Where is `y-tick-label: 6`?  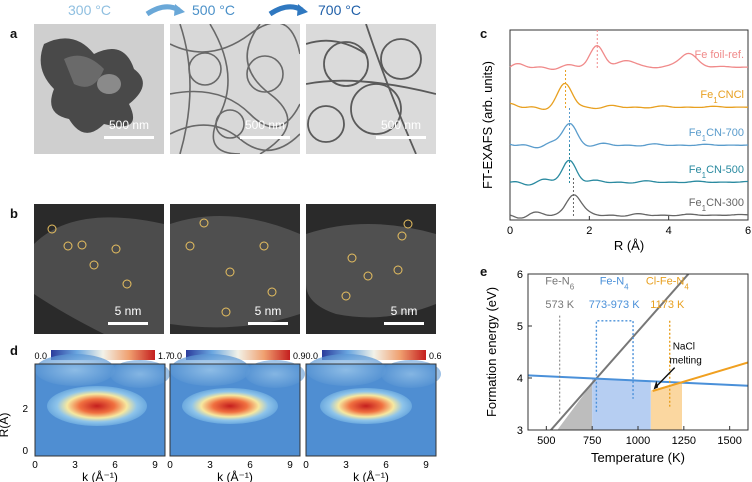 y-tick-label: 6 is located at coordinates (520, 275).